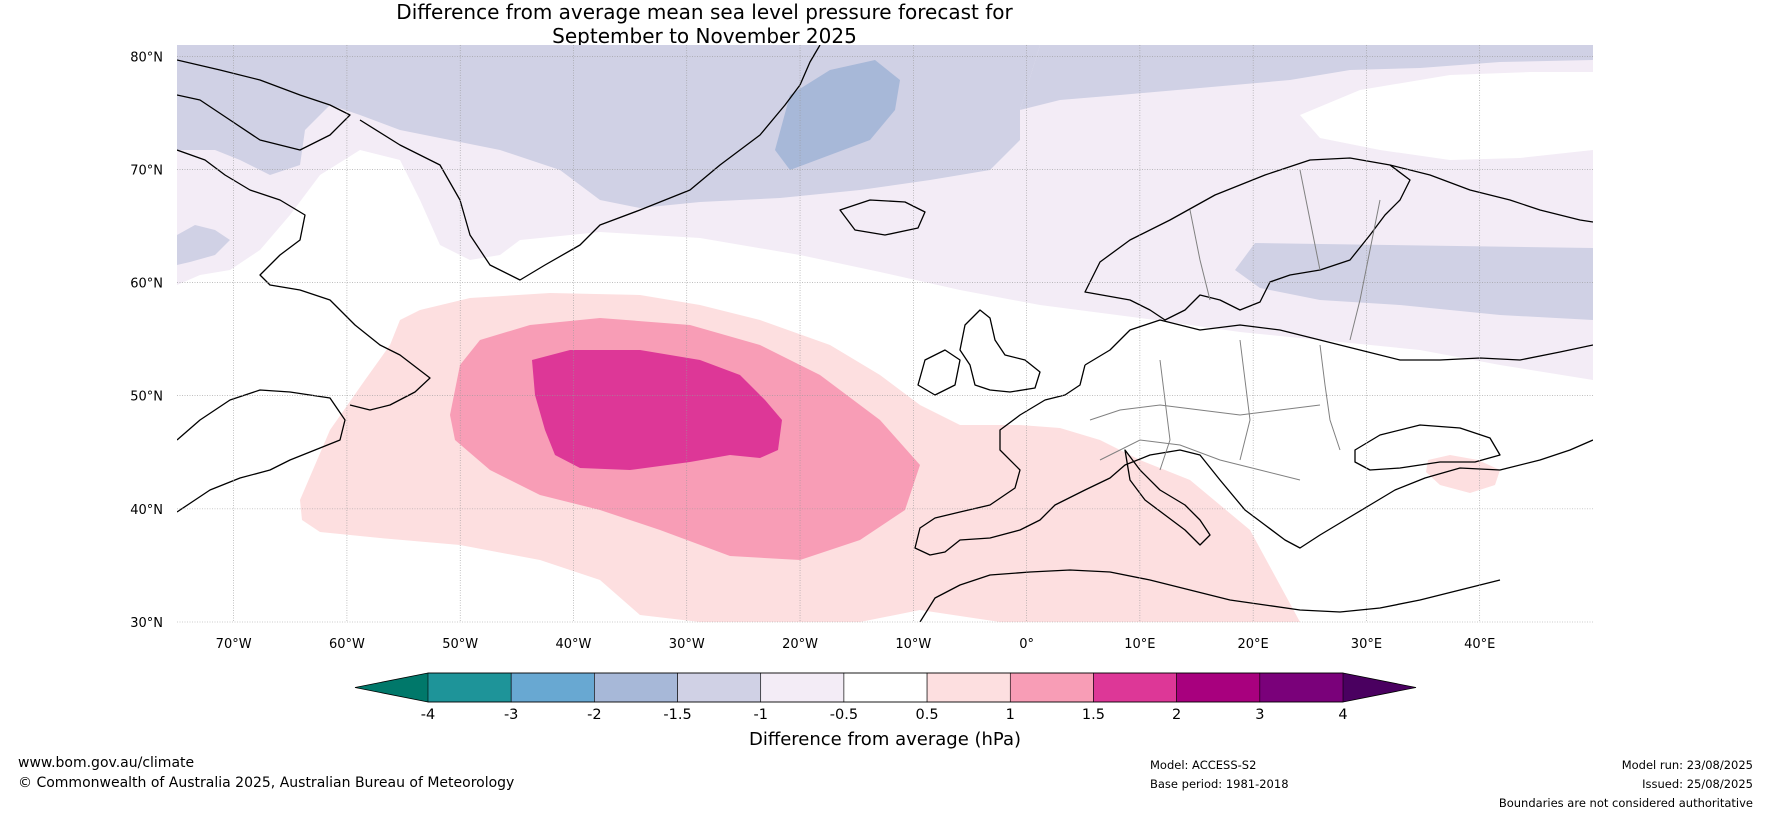 The height and width of the screenshot is (816, 1770). What do you see at coordinates (146, 284) in the screenshot?
I see `lat-tick-label: 60°N` at bounding box center [146, 284].